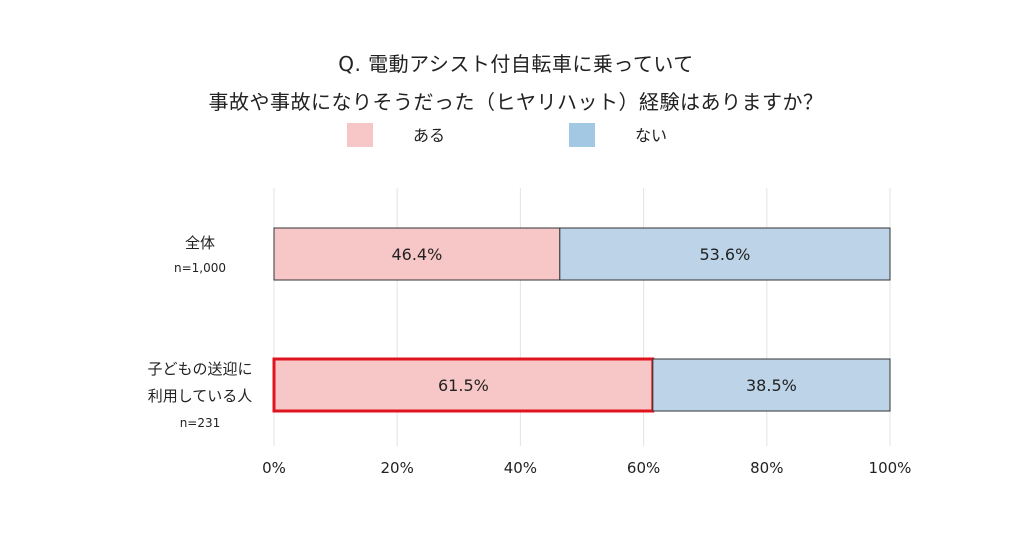 This screenshot has width=1032, height=550. What do you see at coordinates (200, 423) in the screenshot?
I see `sample-size-label: n=231` at bounding box center [200, 423].